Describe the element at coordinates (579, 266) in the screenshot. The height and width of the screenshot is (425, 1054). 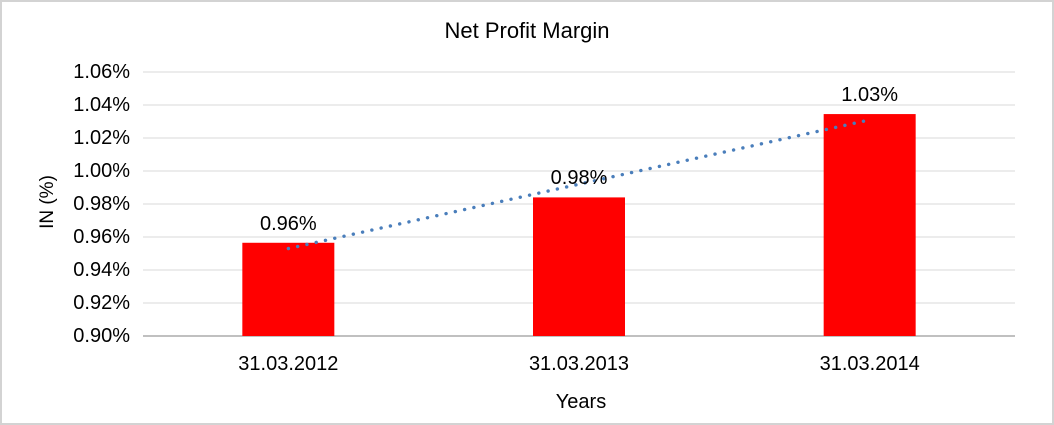
I see `bar-31.03.2013` at that location.